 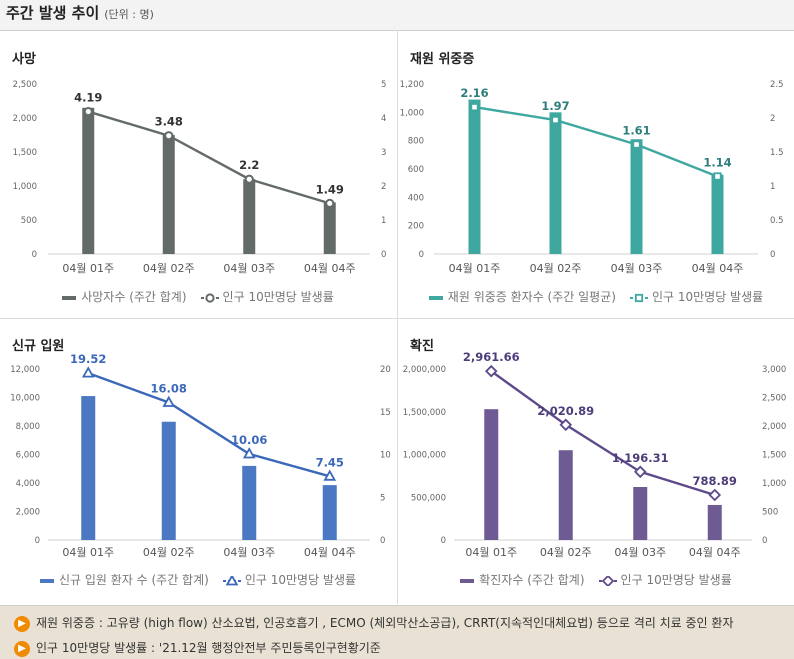 I want to click on data-label: 7.45, so click(x=330, y=462).